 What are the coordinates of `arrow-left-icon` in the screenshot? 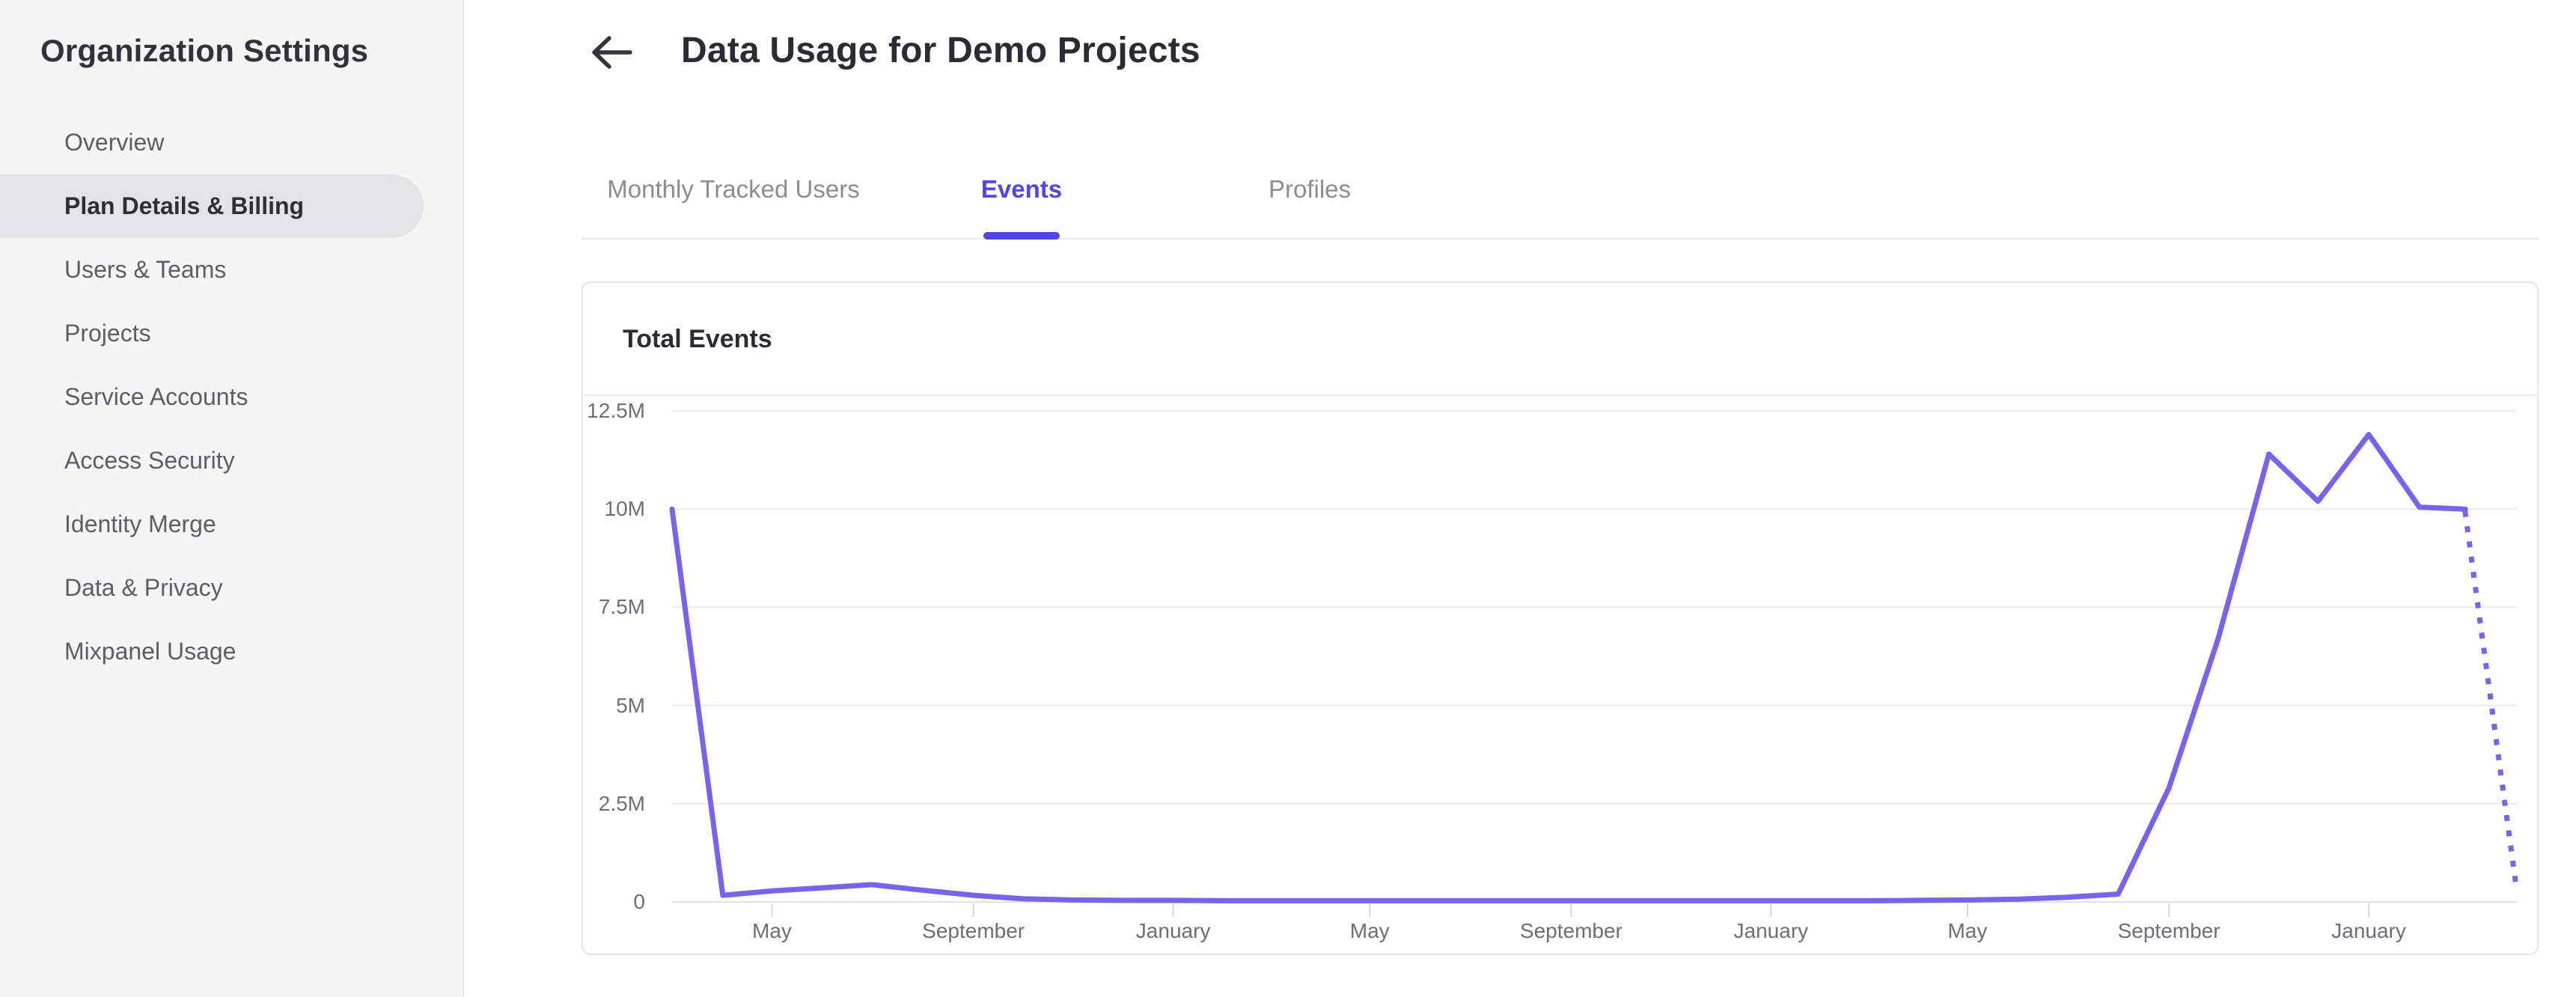 It's located at (612, 53).